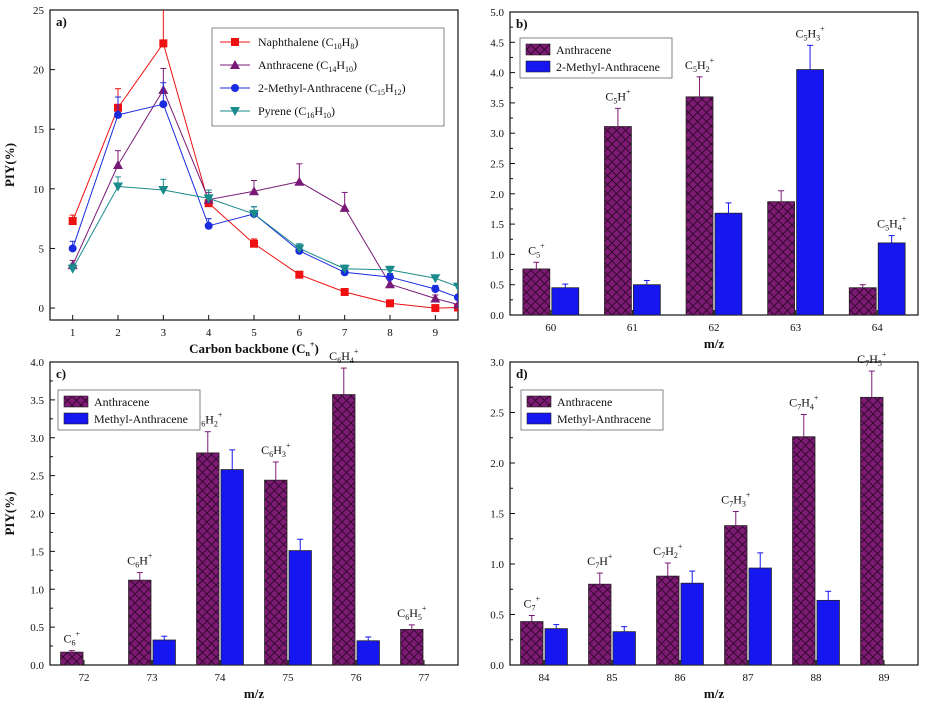 The image size is (926, 711). Describe the element at coordinates (532, 604) in the screenshot. I see `ion-label: C7+` at that location.